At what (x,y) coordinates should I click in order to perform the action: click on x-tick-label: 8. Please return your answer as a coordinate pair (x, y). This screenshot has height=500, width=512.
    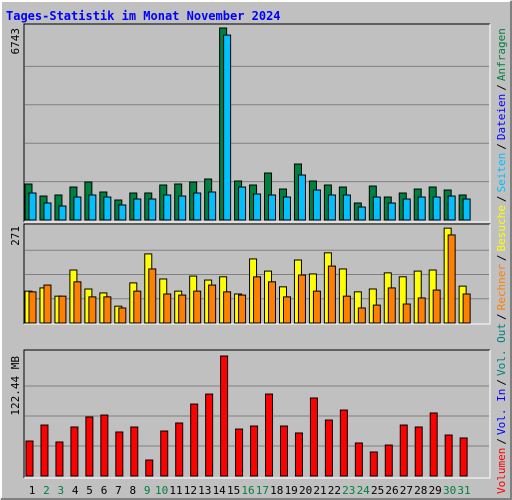
    Looking at the image, I should click on (132, 490).